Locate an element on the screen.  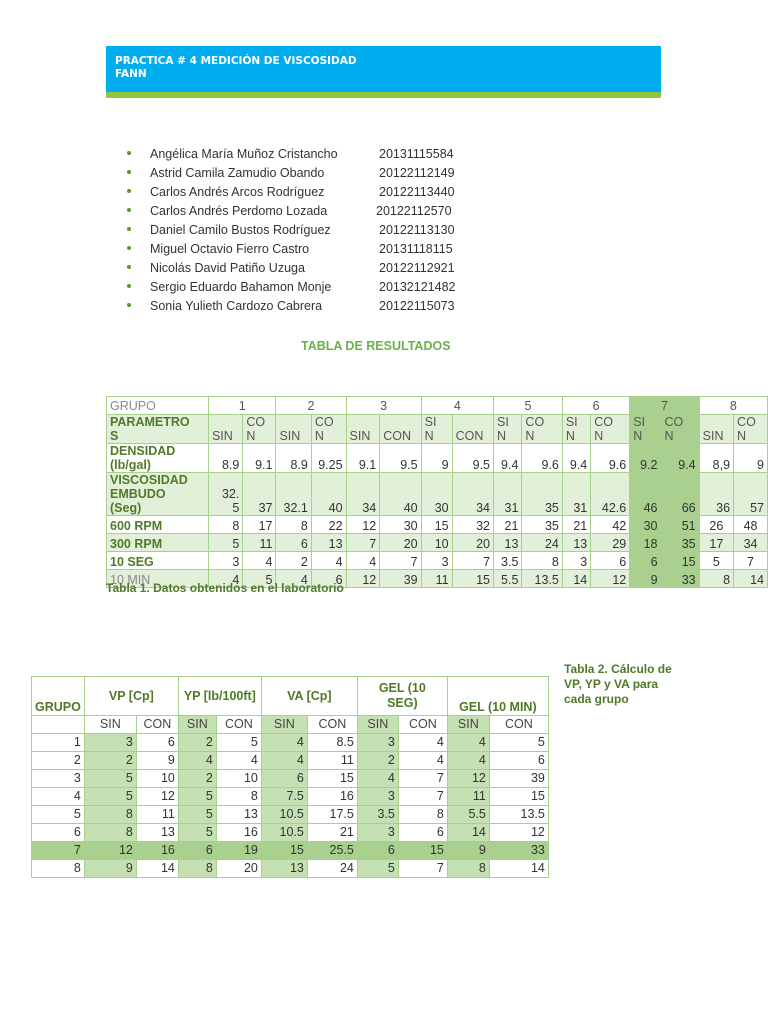
cell-value: 8.9 is located at coordinates (293, 458).